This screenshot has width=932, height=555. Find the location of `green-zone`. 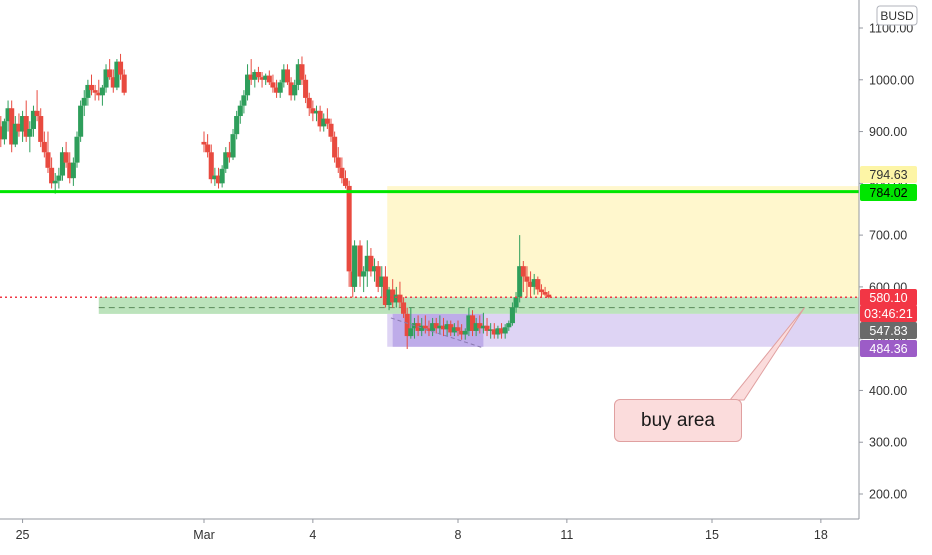

green-zone is located at coordinates (479, 305).